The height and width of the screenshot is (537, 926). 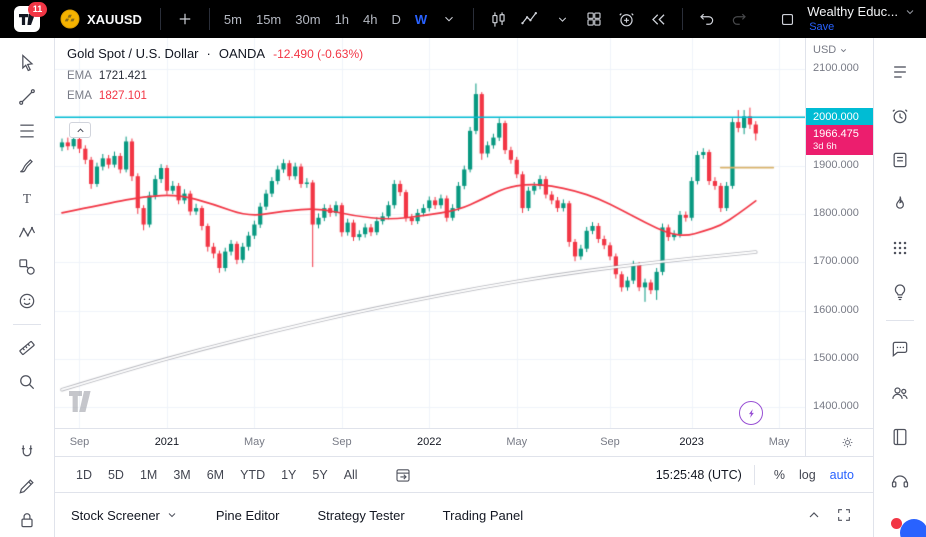 What do you see at coordinates (396, 19) in the screenshot?
I see `interval-button-d: D` at bounding box center [396, 19].